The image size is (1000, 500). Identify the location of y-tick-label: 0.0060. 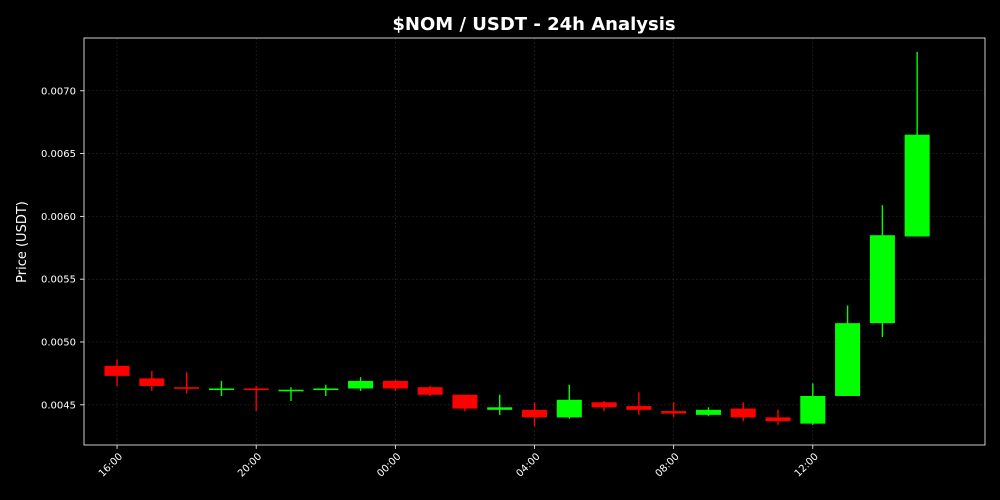
(58, 217).